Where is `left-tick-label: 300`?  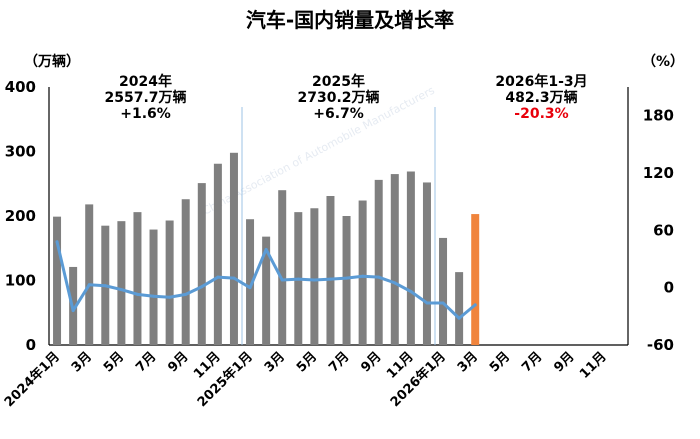
left-tick-label: 300 is located at coordinates (20, 152).